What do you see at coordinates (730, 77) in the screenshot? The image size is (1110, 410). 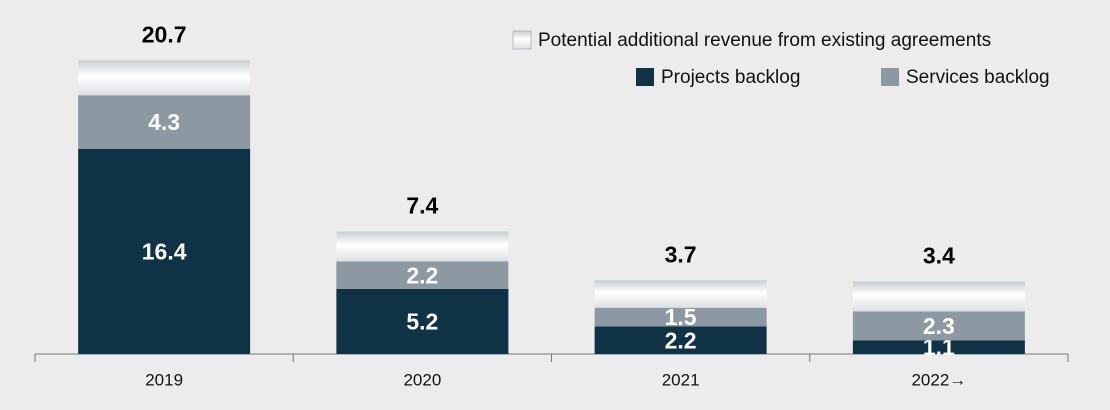 I see `legend-label: Projects backlog` at bounding box center [730, 77].